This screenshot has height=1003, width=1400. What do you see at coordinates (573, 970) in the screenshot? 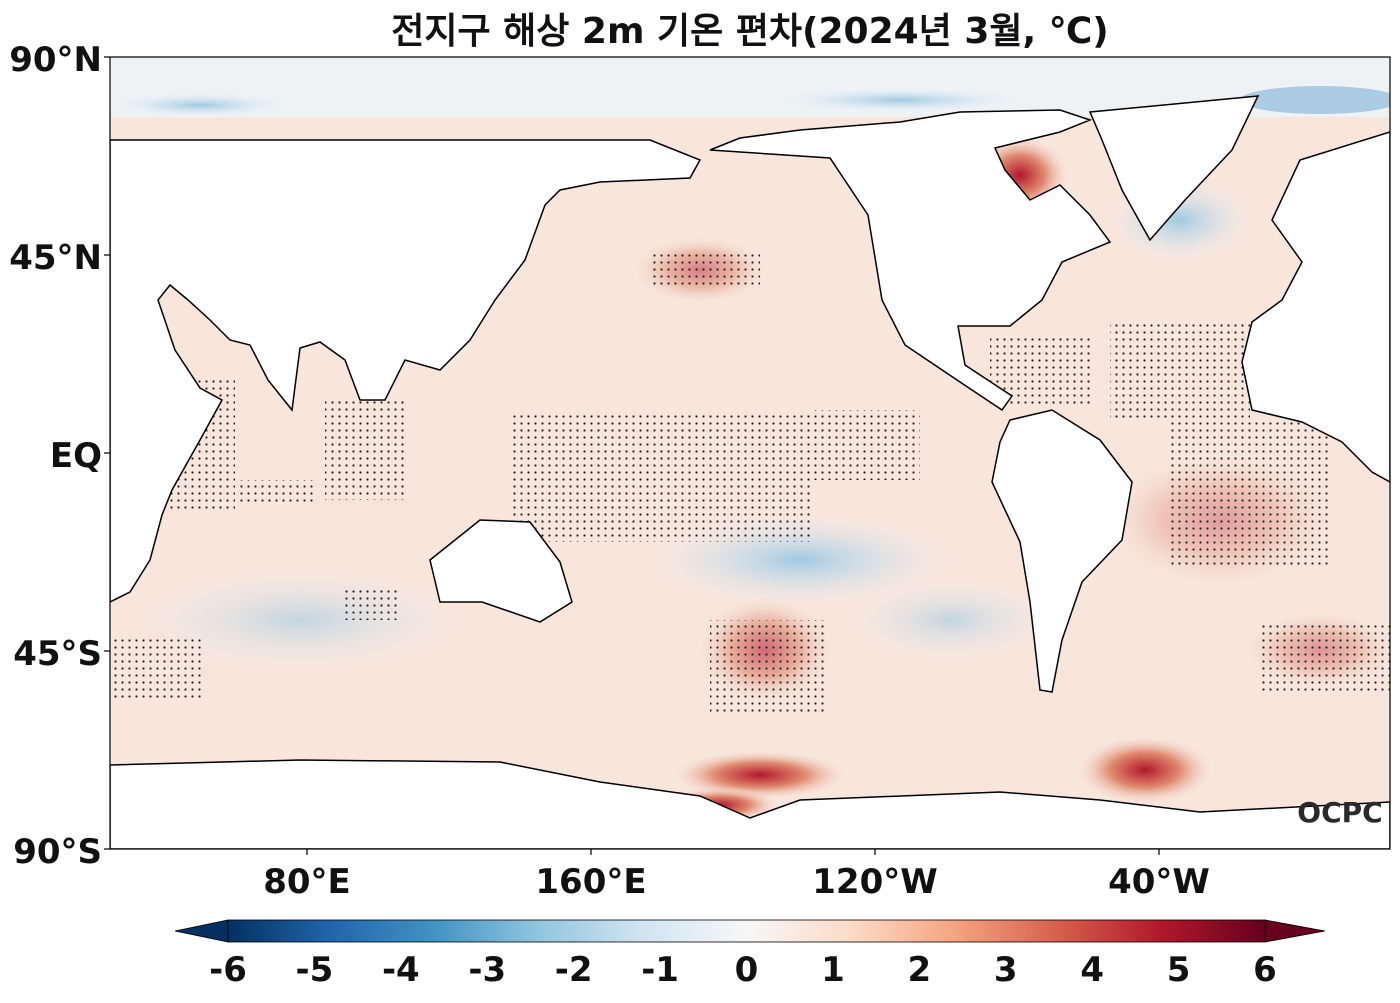
I see `colorbar-tick-label: -2` at bounding box center [573, 970].